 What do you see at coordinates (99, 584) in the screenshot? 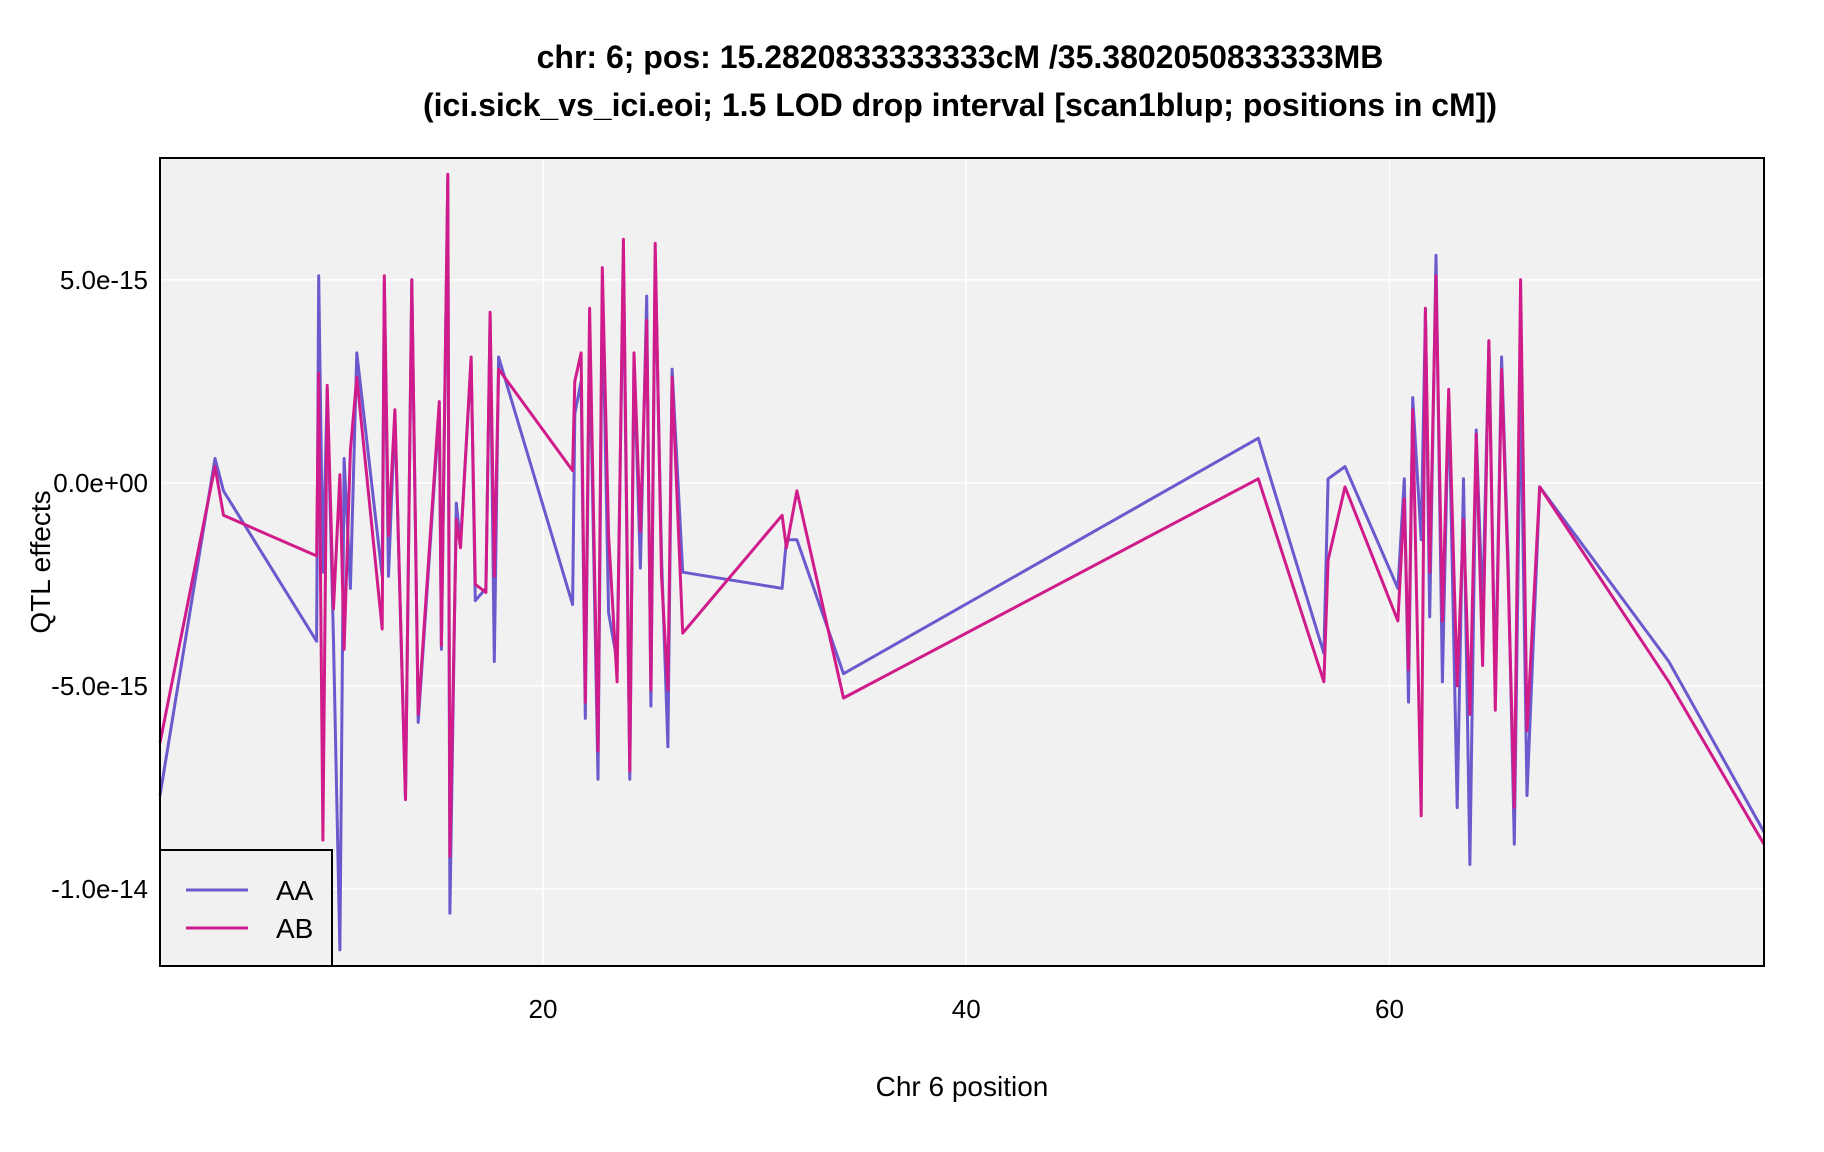
I see `y-axis: 5.0e-15 0.0e+00 -5.0e-15 -1.0e-14` at bounding box center [99, 584].